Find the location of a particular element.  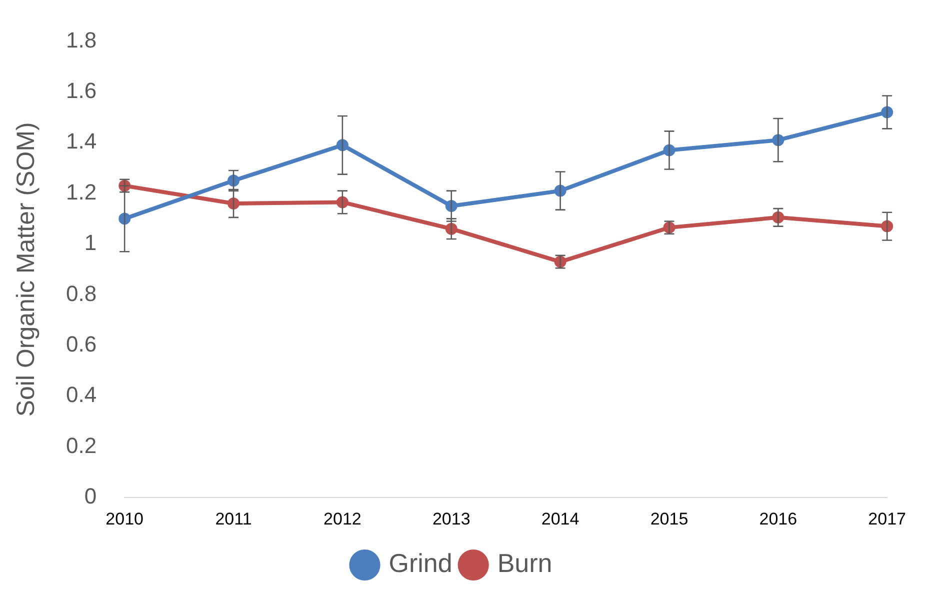

y-tick-label: 1.2 is located at coordinates (81, 191).